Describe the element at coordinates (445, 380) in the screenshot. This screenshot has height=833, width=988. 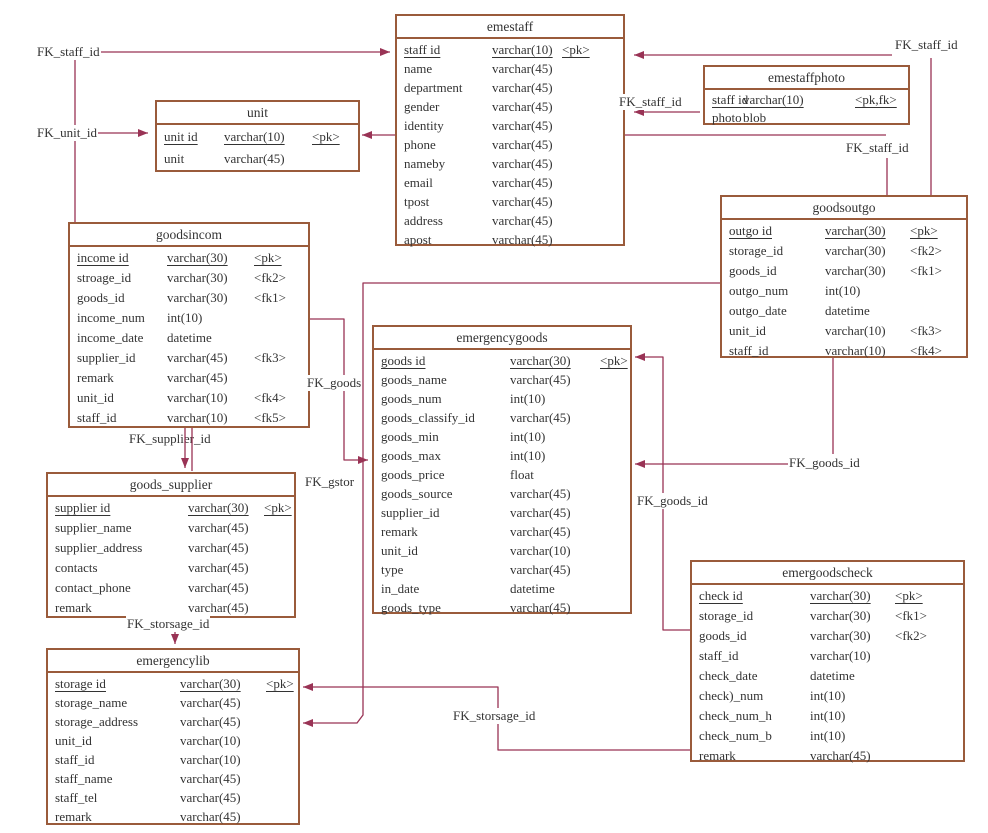
I see `field-name: goods_name` at that location.